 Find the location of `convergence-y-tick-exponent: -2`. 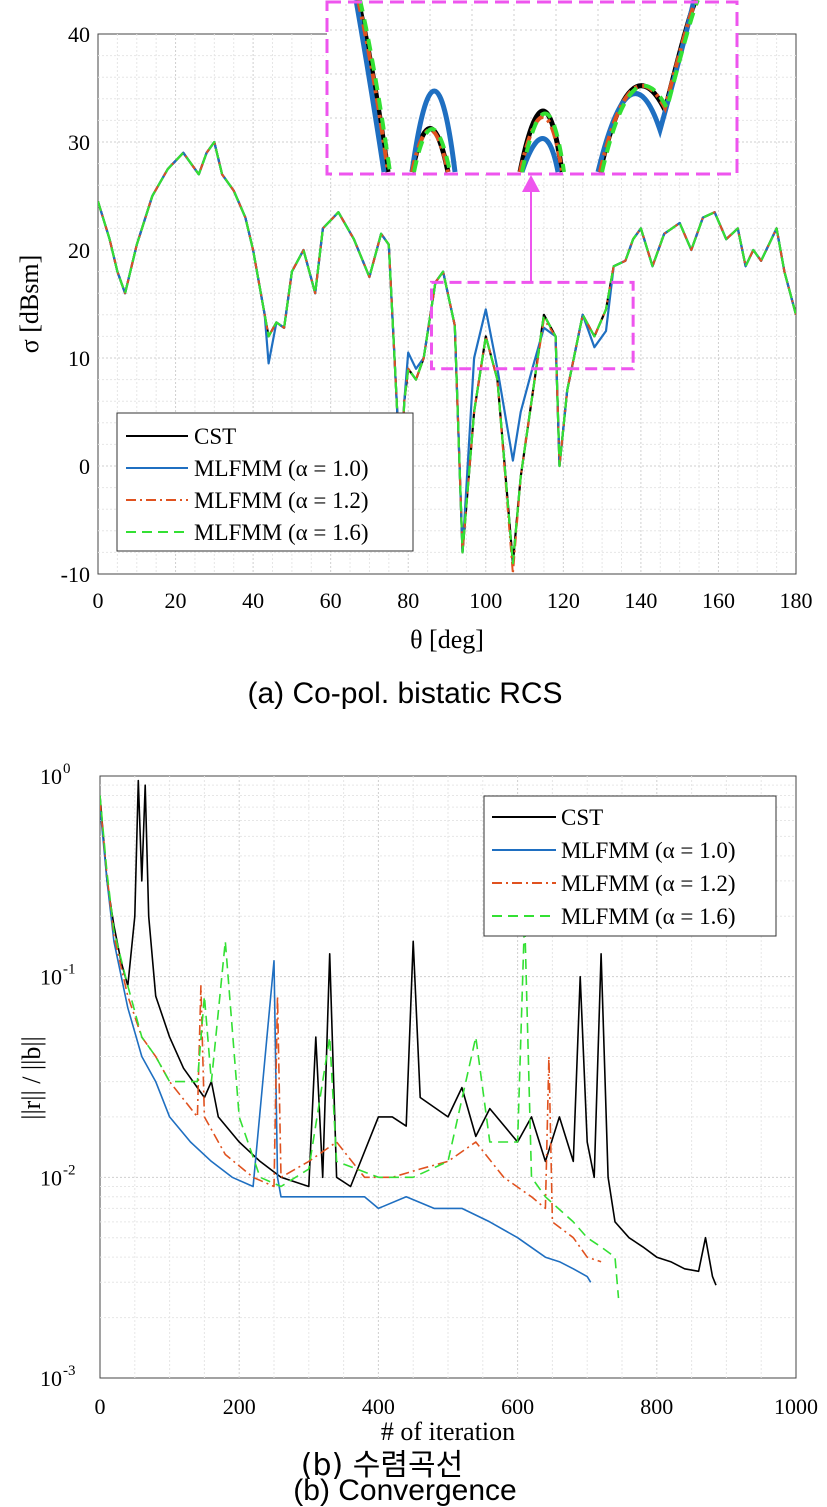

convergence-y-tick-exponent: -2 is located at coordinates (69, 1170).